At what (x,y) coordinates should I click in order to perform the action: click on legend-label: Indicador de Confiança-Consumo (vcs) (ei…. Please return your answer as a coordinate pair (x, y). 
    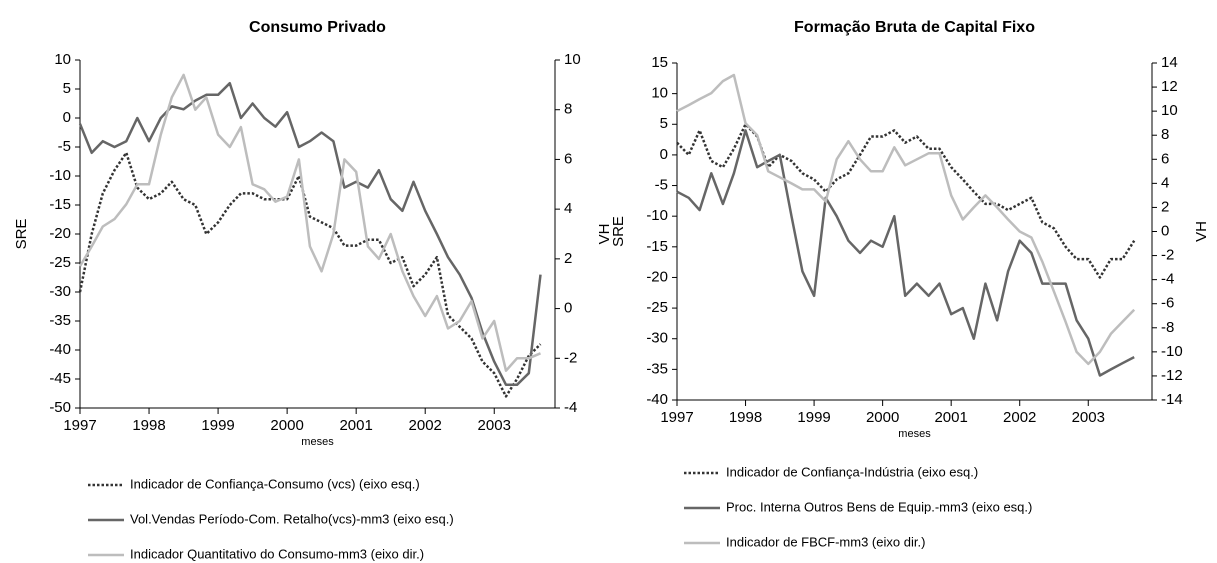
    Looking at the image, I should click on (275, 483).